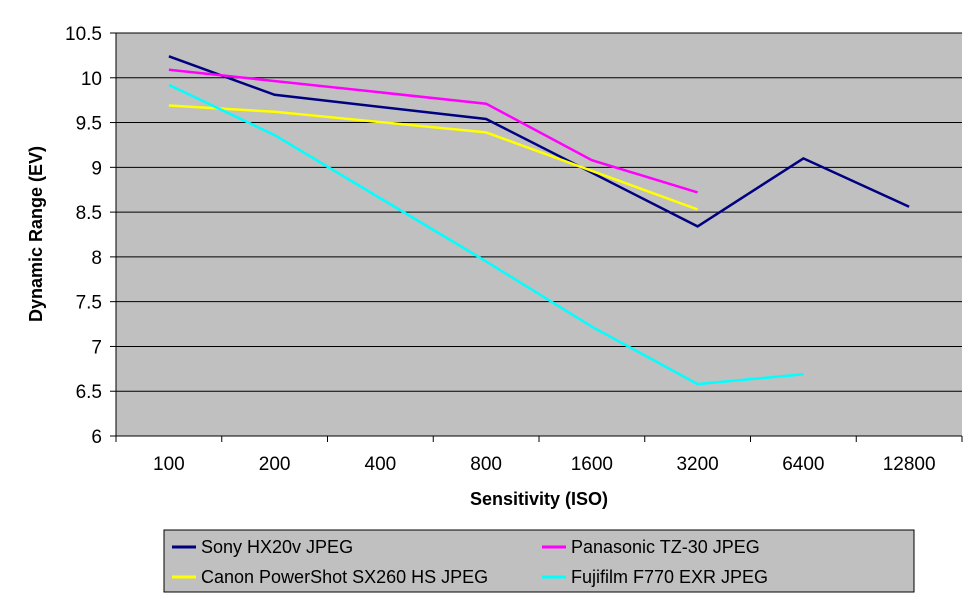 The image size is (977, 600). What do you see at coordinates (96, 437) in the screenshot?
I see `y-tick-label: 6` at bounding box center [96, 437].